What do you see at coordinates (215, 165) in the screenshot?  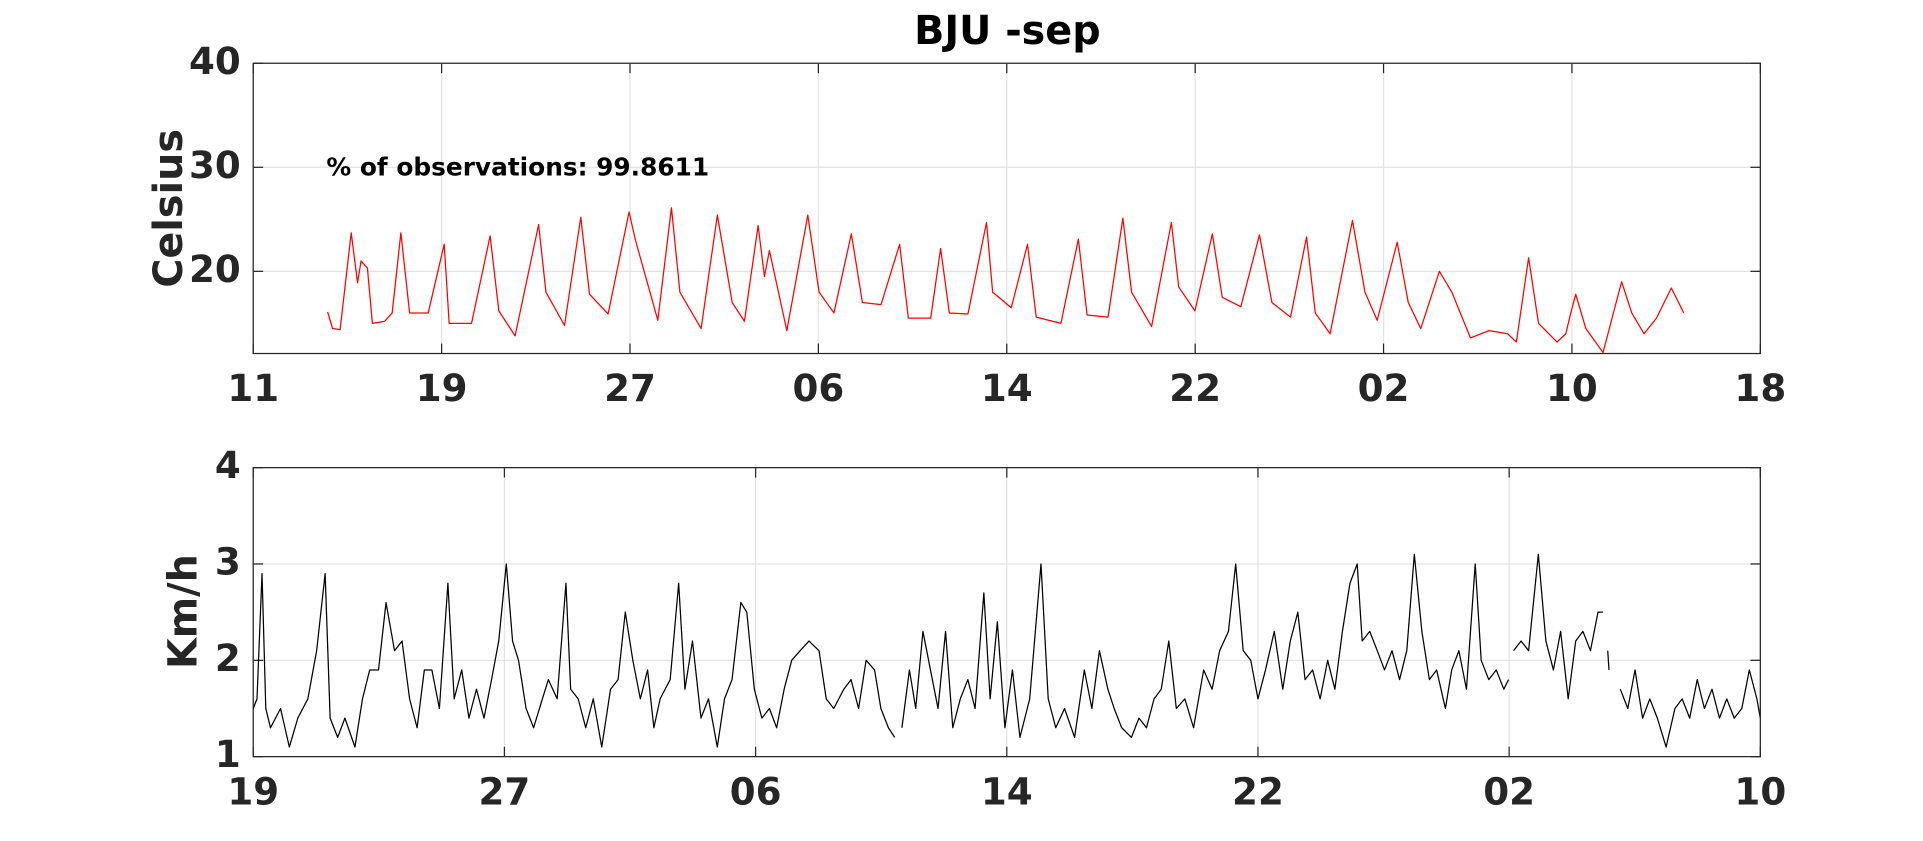 I see `y-tick-label: 30` at bounding box center [215, 165].